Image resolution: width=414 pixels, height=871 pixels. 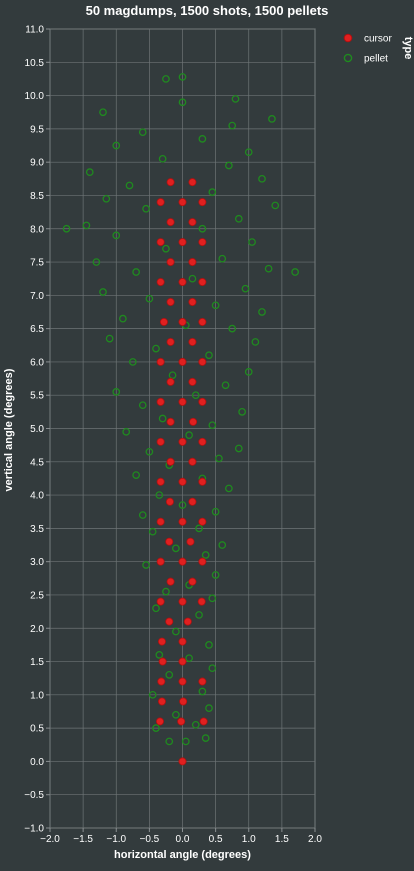 What do you see at coordinates (37, 196) in the screenshot?
I see `y-tick-label: 8.5` at bounding box center [37, 196].